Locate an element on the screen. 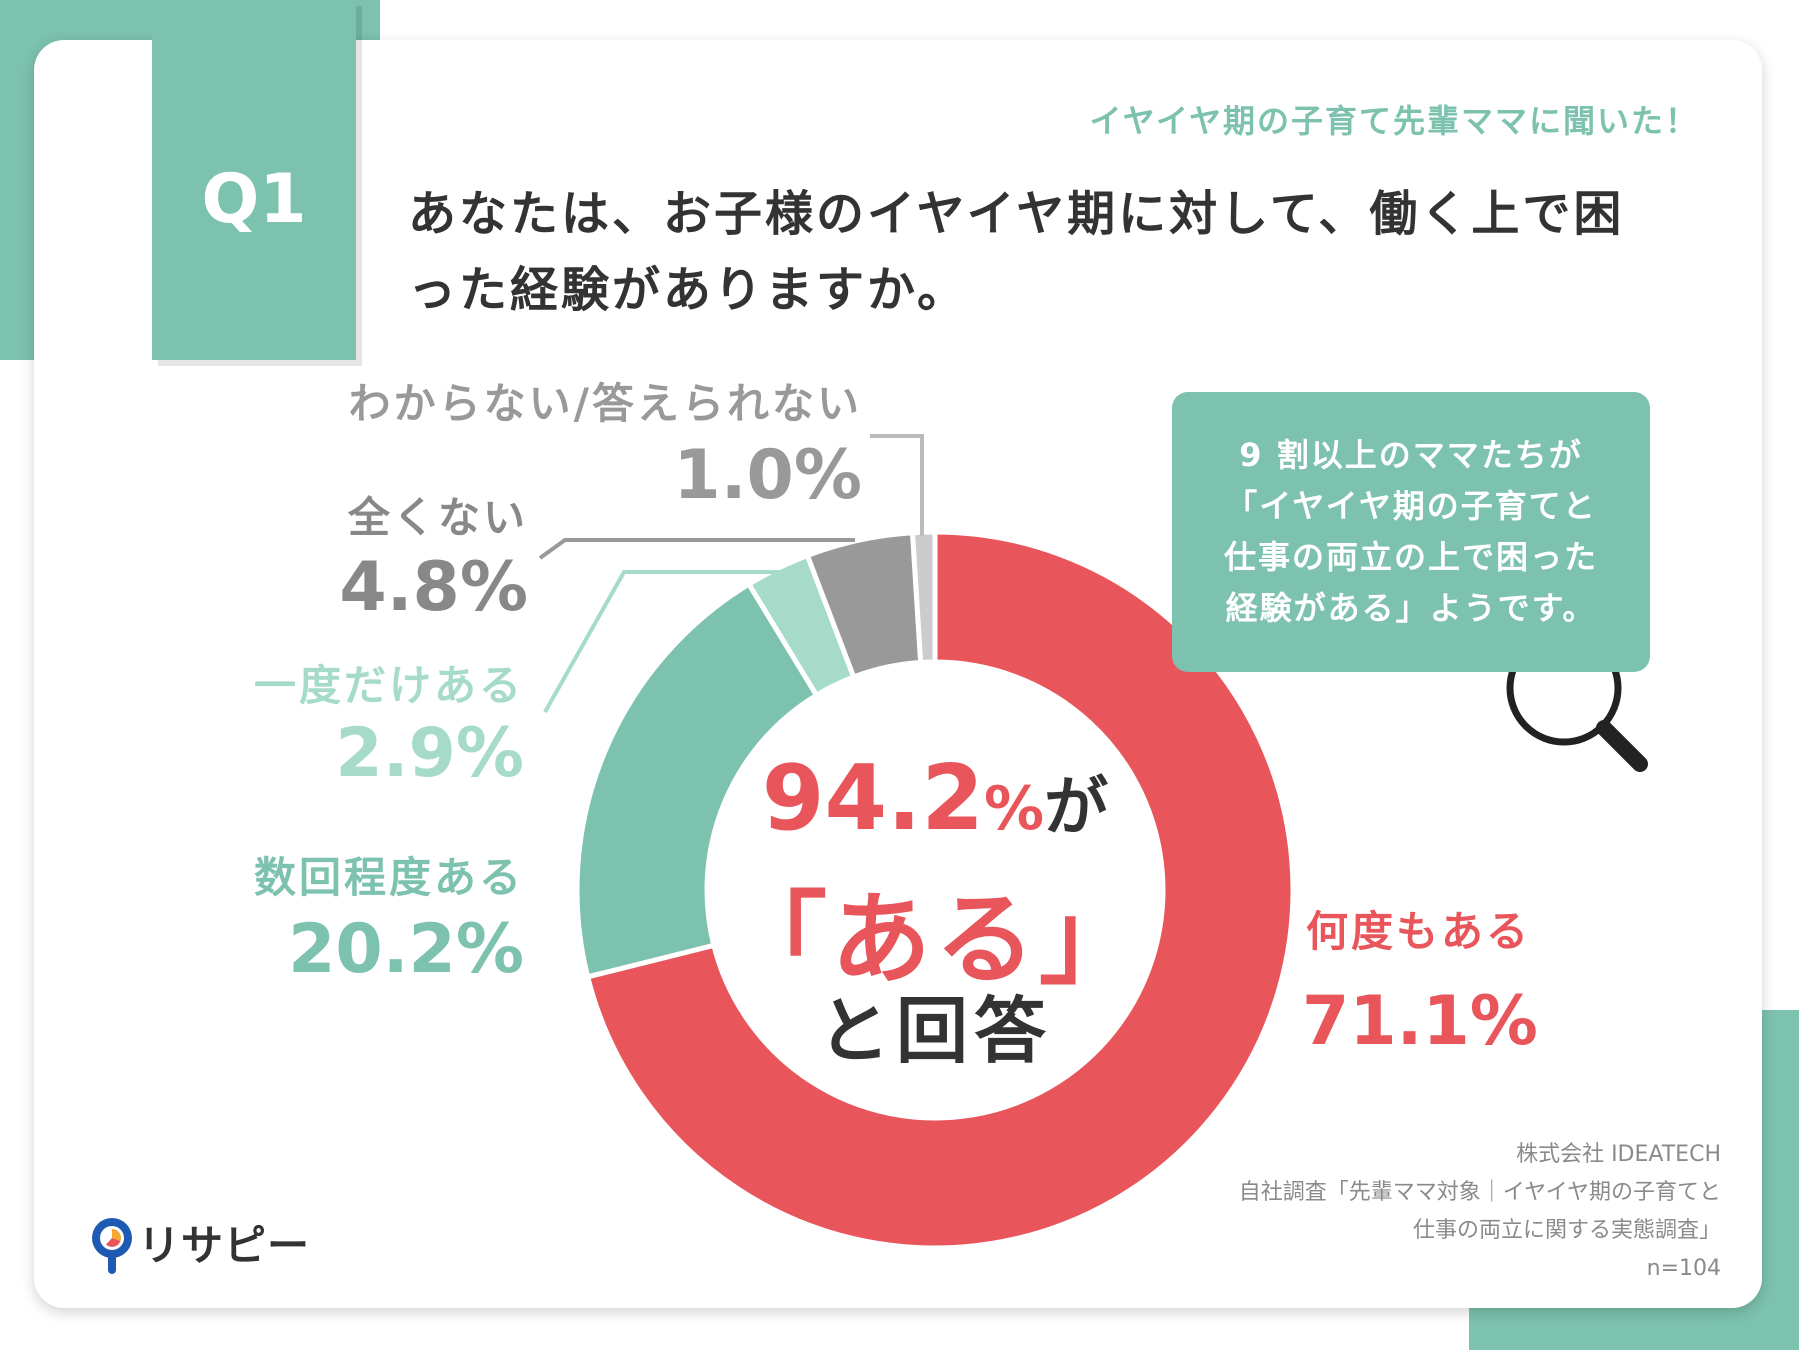 Image resolution: width=1799 pixels, height=1350 pixels. leader-line-mattakunai is located at coordinates (696, 549).